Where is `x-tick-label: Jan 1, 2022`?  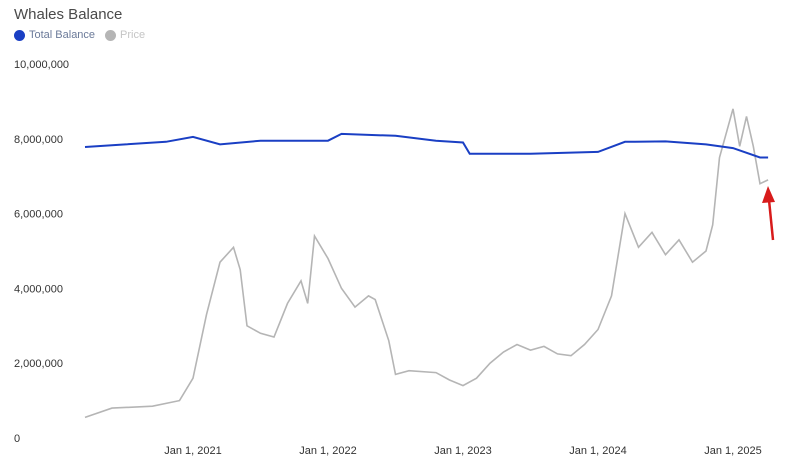 x-tick-label: Jan 1, 2022 is located at coordinates (328, 451).